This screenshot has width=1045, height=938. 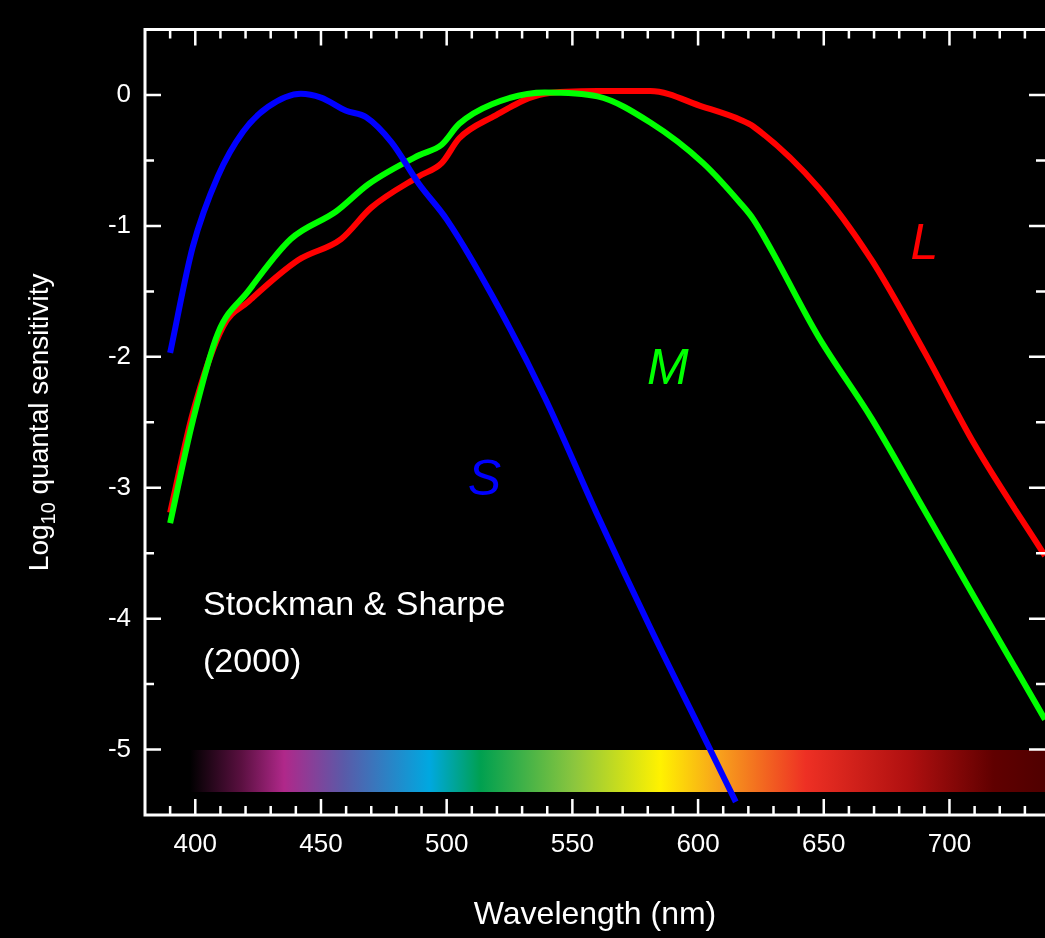 What do you see at coordinates (924, 242) in the screenshot?
I see `series-label: L` at bounding box center [924, 242].